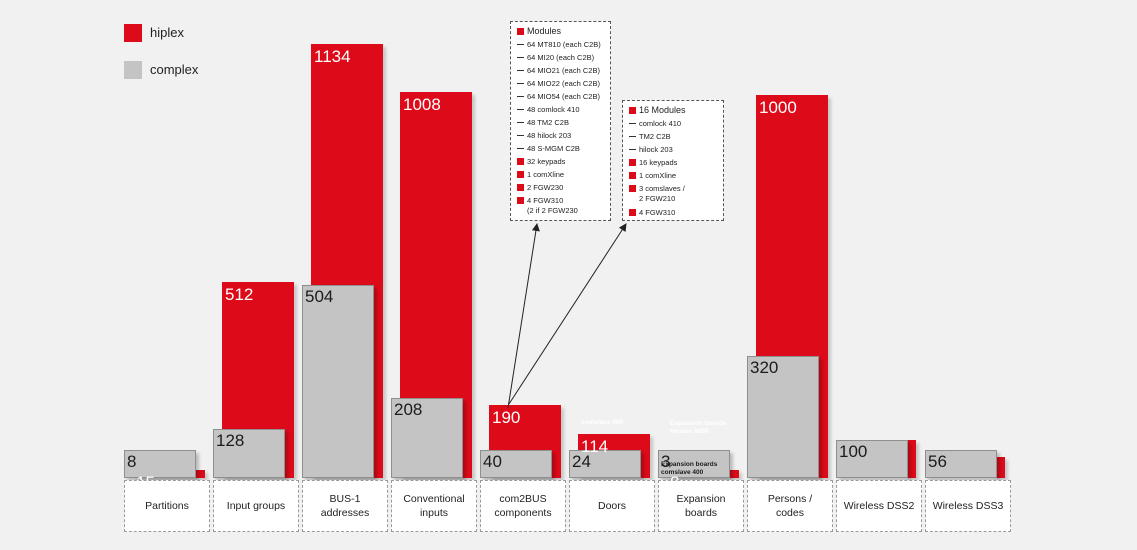 This screenshot has height=550, width=1137. I want to click on complex-component-item: 1 comXline, so click(673, 175).